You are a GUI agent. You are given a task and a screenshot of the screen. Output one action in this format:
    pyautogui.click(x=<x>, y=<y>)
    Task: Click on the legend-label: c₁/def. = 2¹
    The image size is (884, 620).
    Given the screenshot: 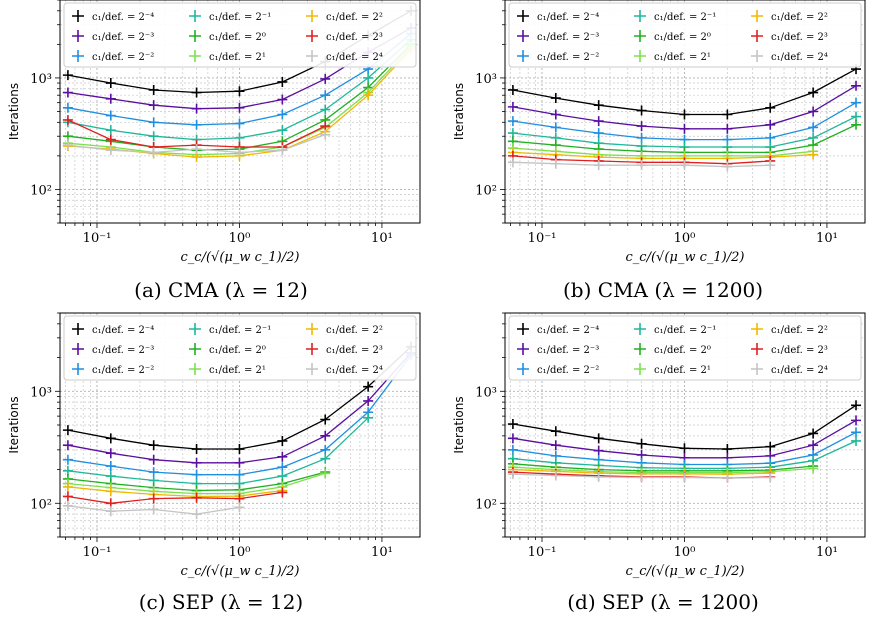 What is the action you would take?
    pyautogui.click(x=682, y=370)
    